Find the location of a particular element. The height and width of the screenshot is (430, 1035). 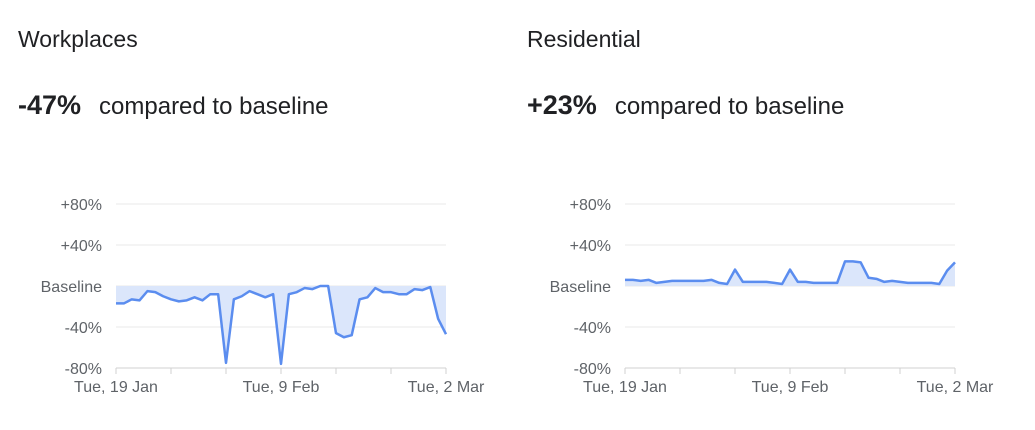

headline: -47% compared to baseline is located at coordinates (173, 105).